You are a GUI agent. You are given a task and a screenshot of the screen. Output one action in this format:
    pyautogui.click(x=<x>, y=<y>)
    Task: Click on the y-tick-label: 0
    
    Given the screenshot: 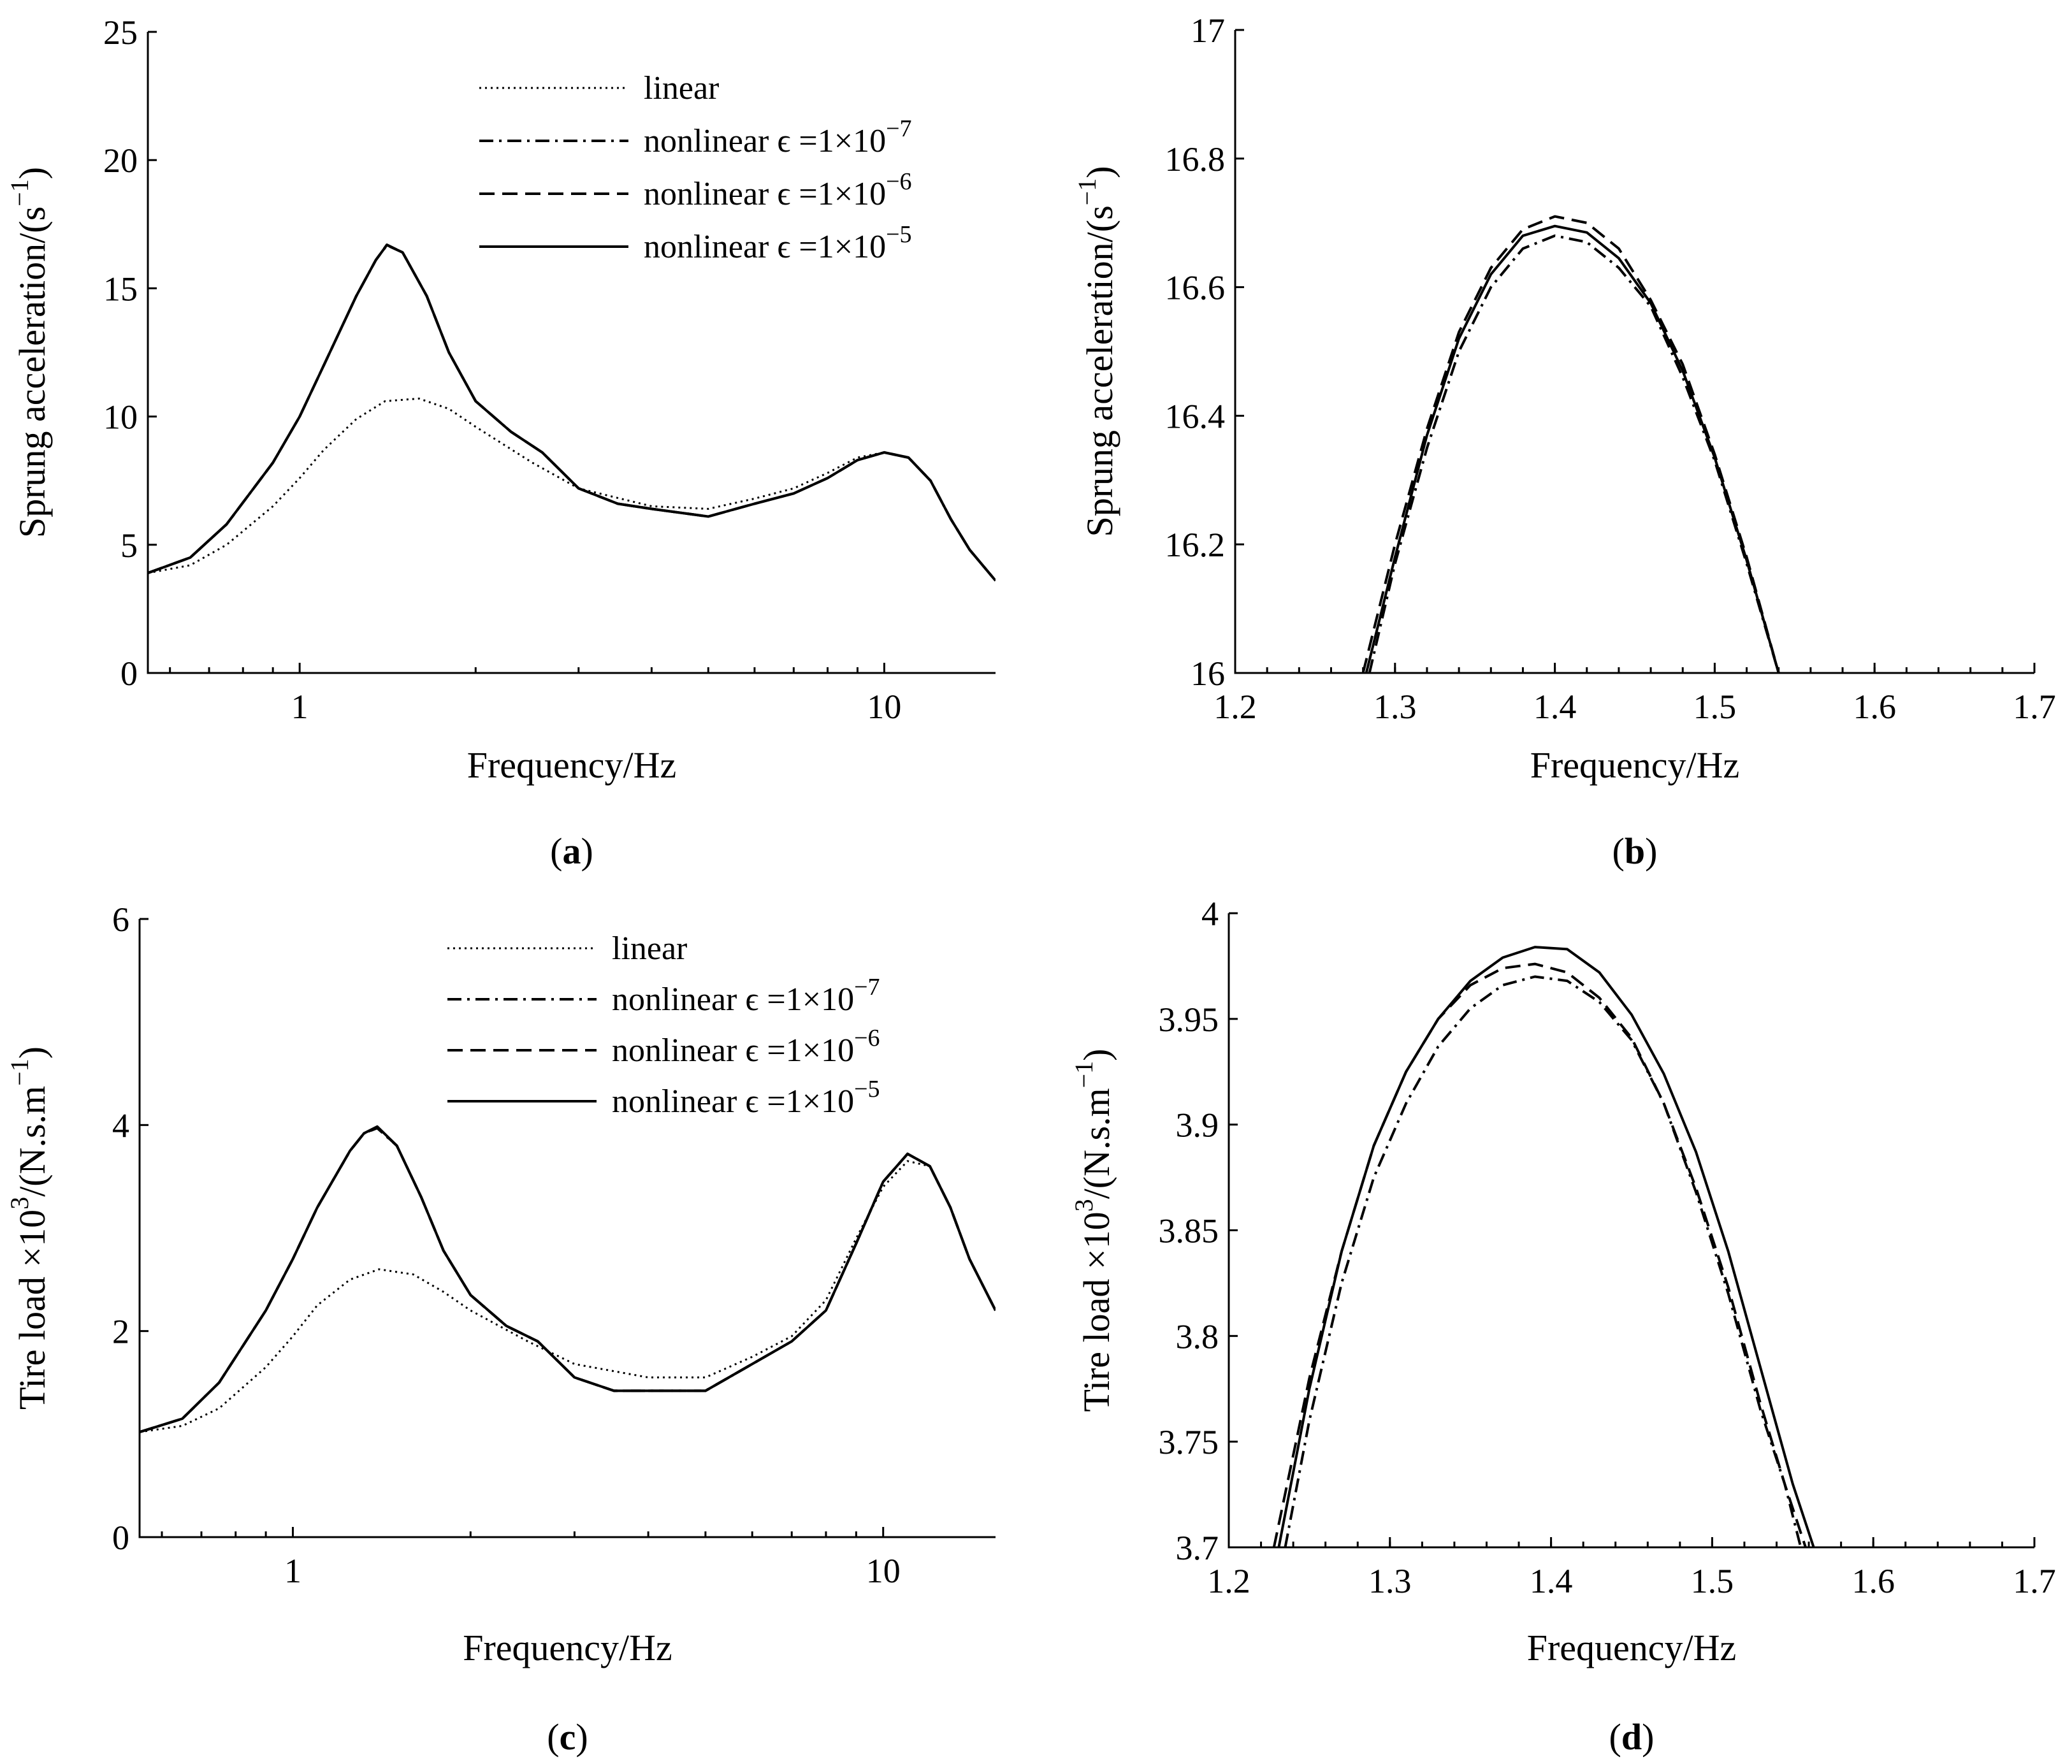 What is the action you would take?
    pyautogui.click(x=129, y=673)
    